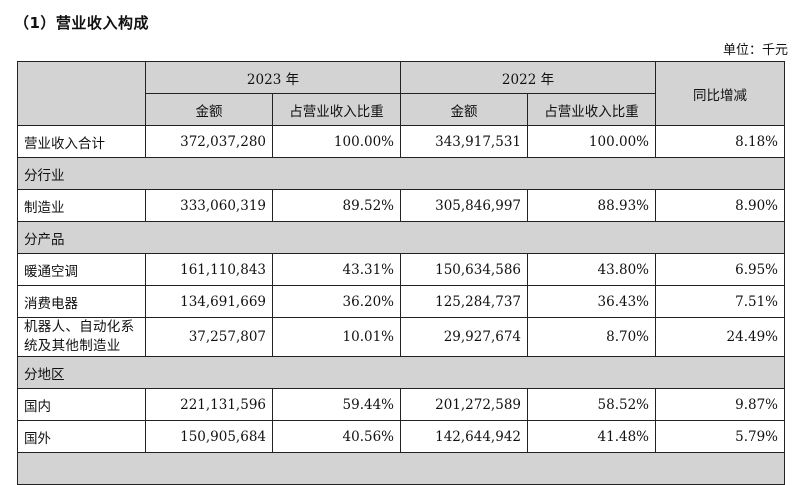 The height and width of the screenshot is (485, 802). Describe the element at coordinates (336, 109) in the screenshot. I see `header-ratio-2023: 占营业收入比重` at that location.